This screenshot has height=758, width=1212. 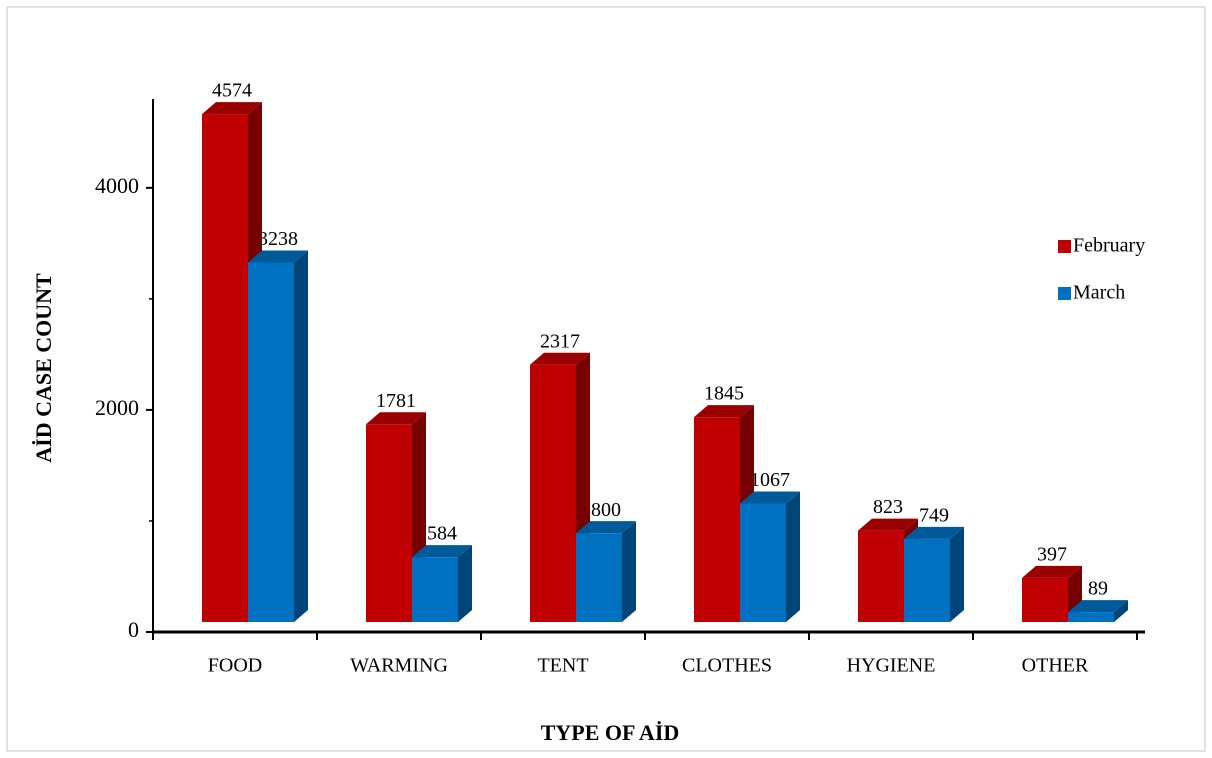 I want to click on x-tick-label: TENT, so click(x=562, y=666).